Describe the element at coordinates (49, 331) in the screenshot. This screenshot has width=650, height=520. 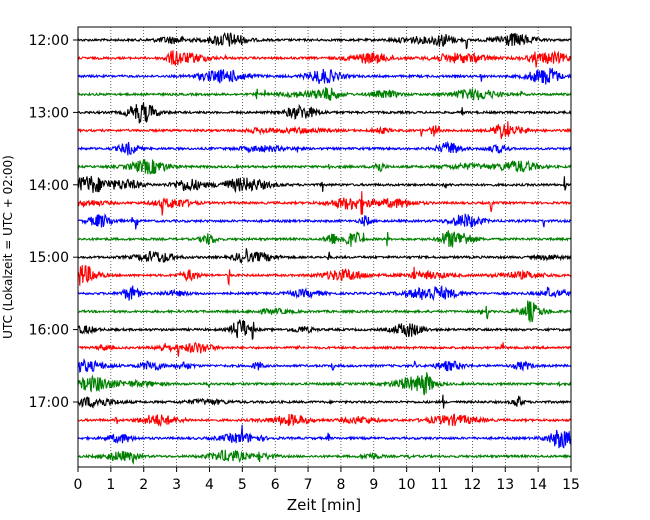
I see `y-tick-label-1600: 16:00` at that location.